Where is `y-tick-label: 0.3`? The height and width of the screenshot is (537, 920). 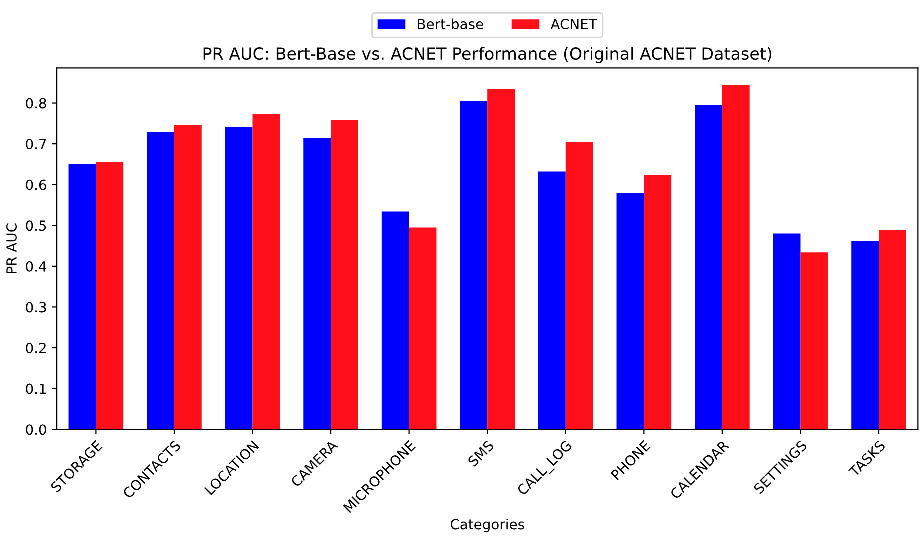
y-tick-label: 0.3 is located at coordinates (36, 307).